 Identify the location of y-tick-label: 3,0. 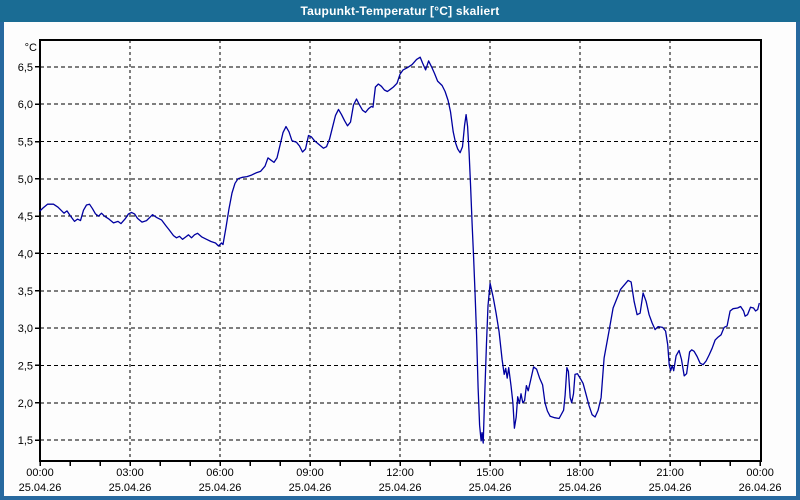
(25, 329).